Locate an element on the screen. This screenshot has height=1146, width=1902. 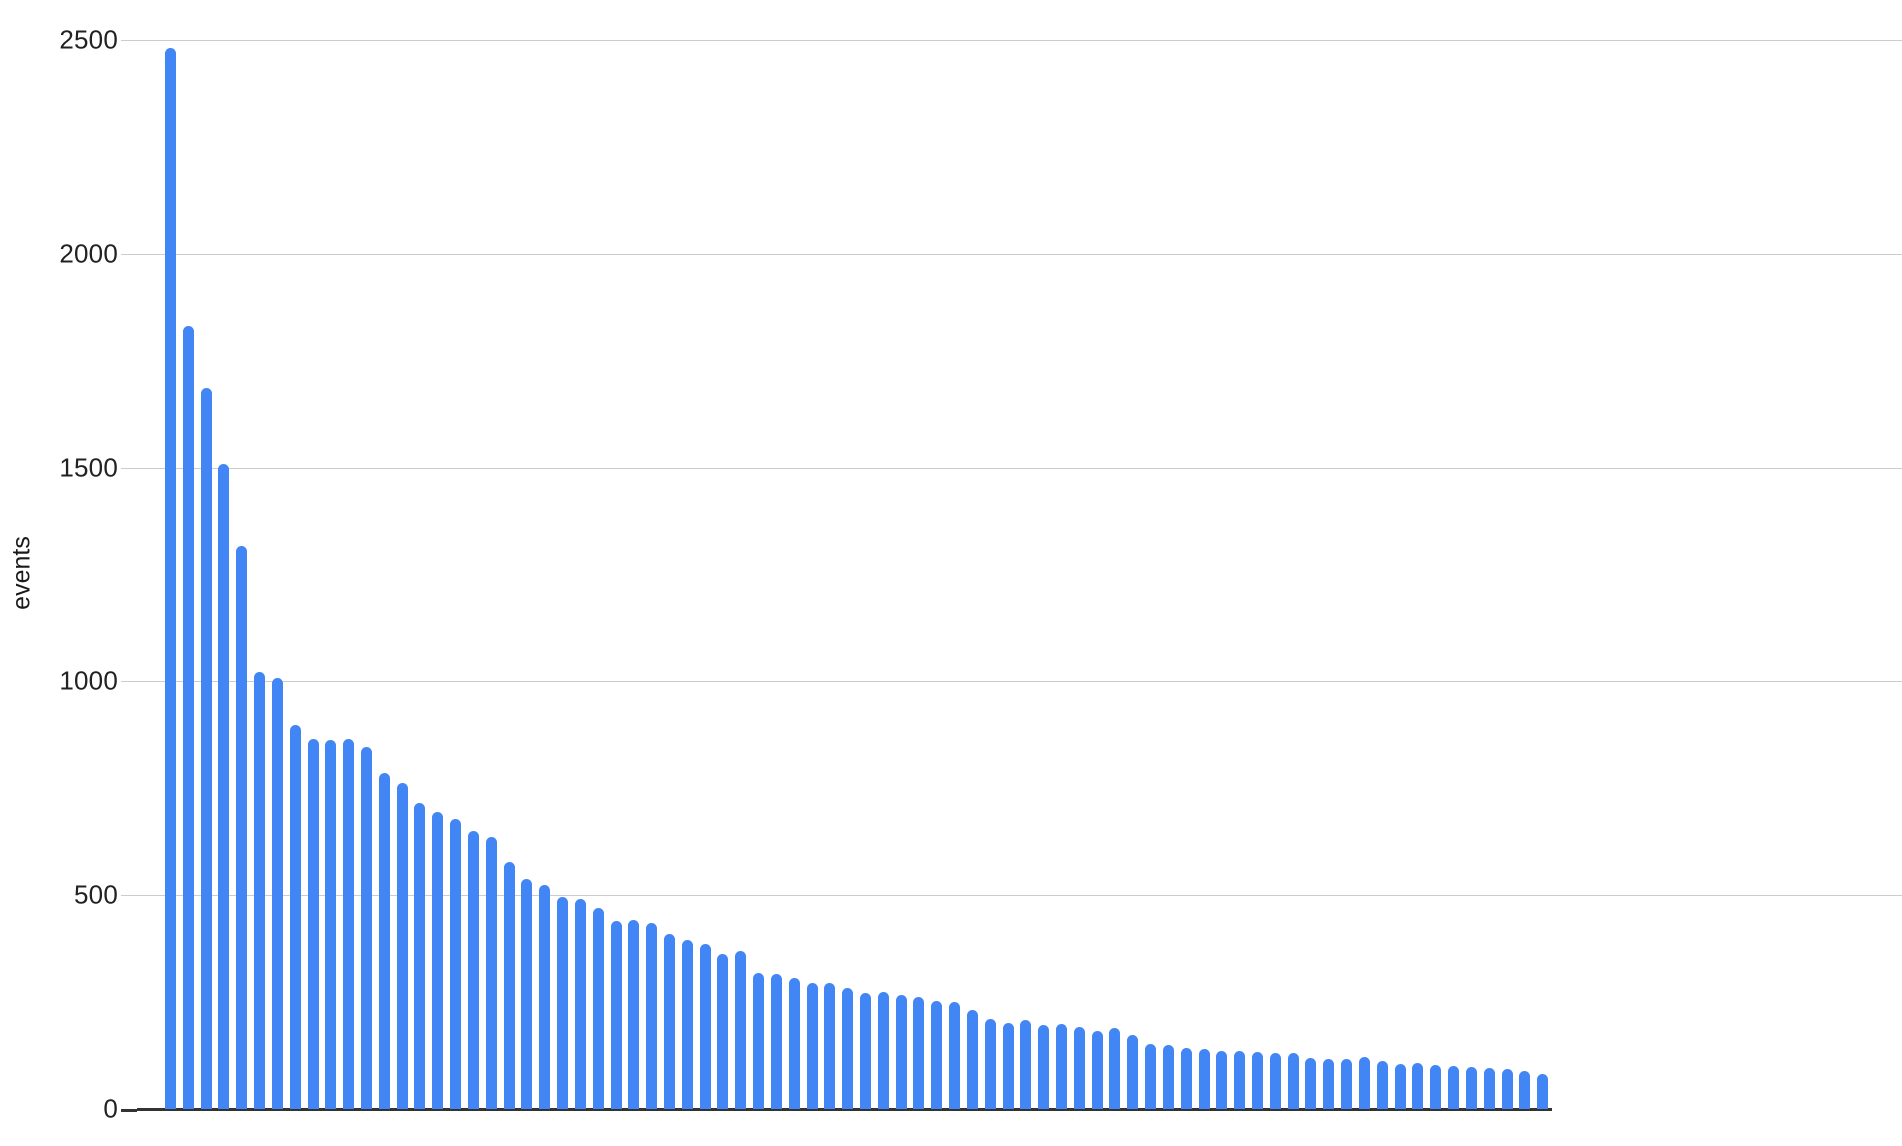
y-tick-label: 2500 is located at coordinates (88, 39).